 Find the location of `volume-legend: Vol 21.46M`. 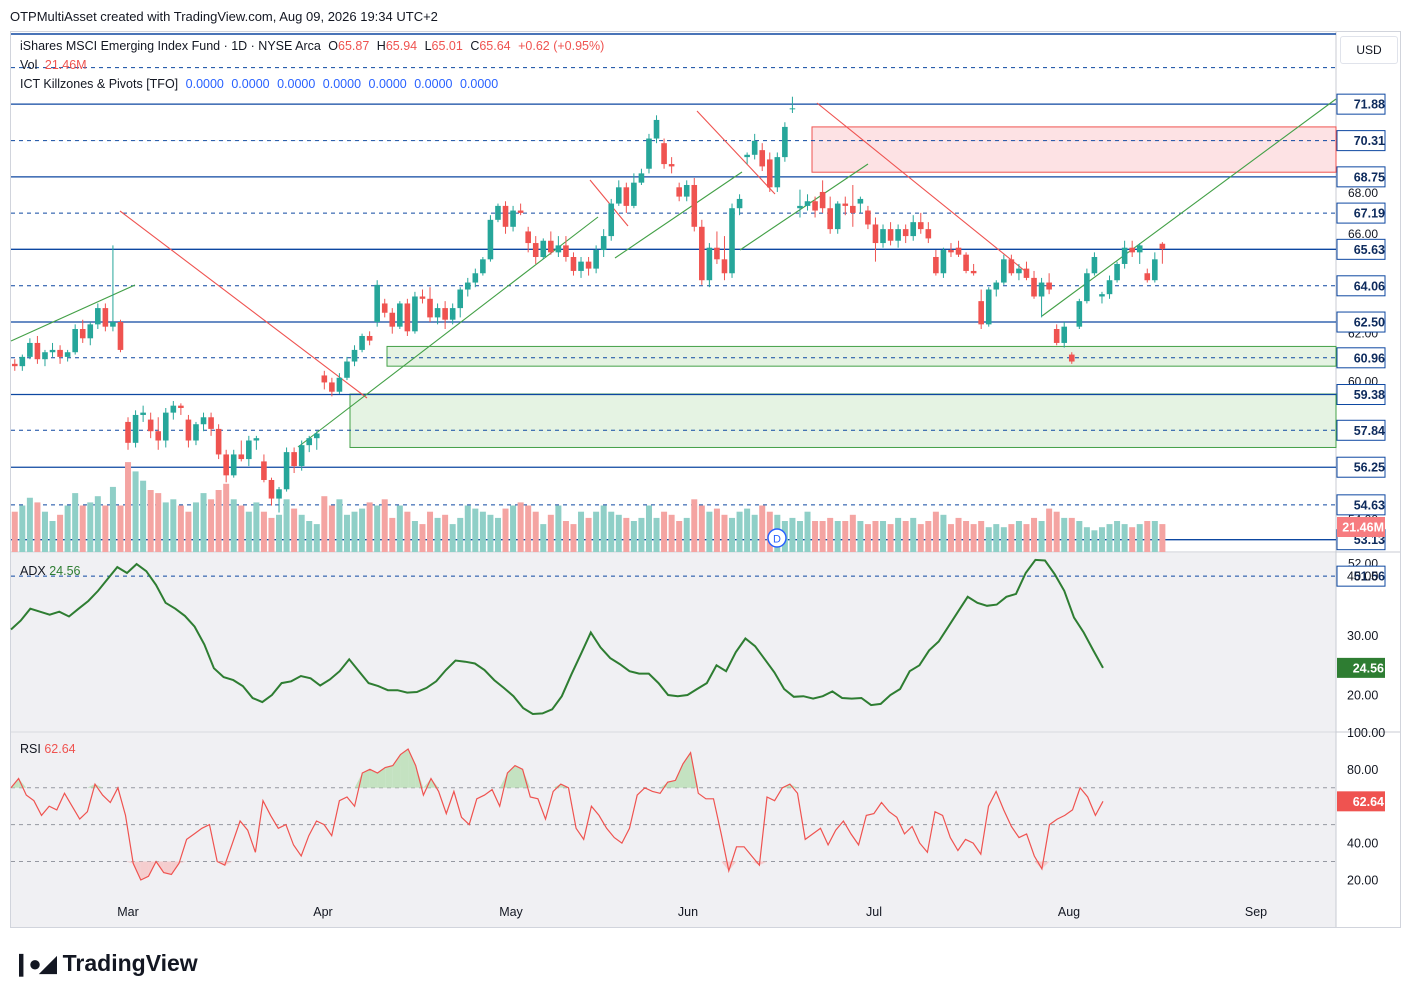

volume-legend: Vol 21.46M is located at coordinates (55, 65).